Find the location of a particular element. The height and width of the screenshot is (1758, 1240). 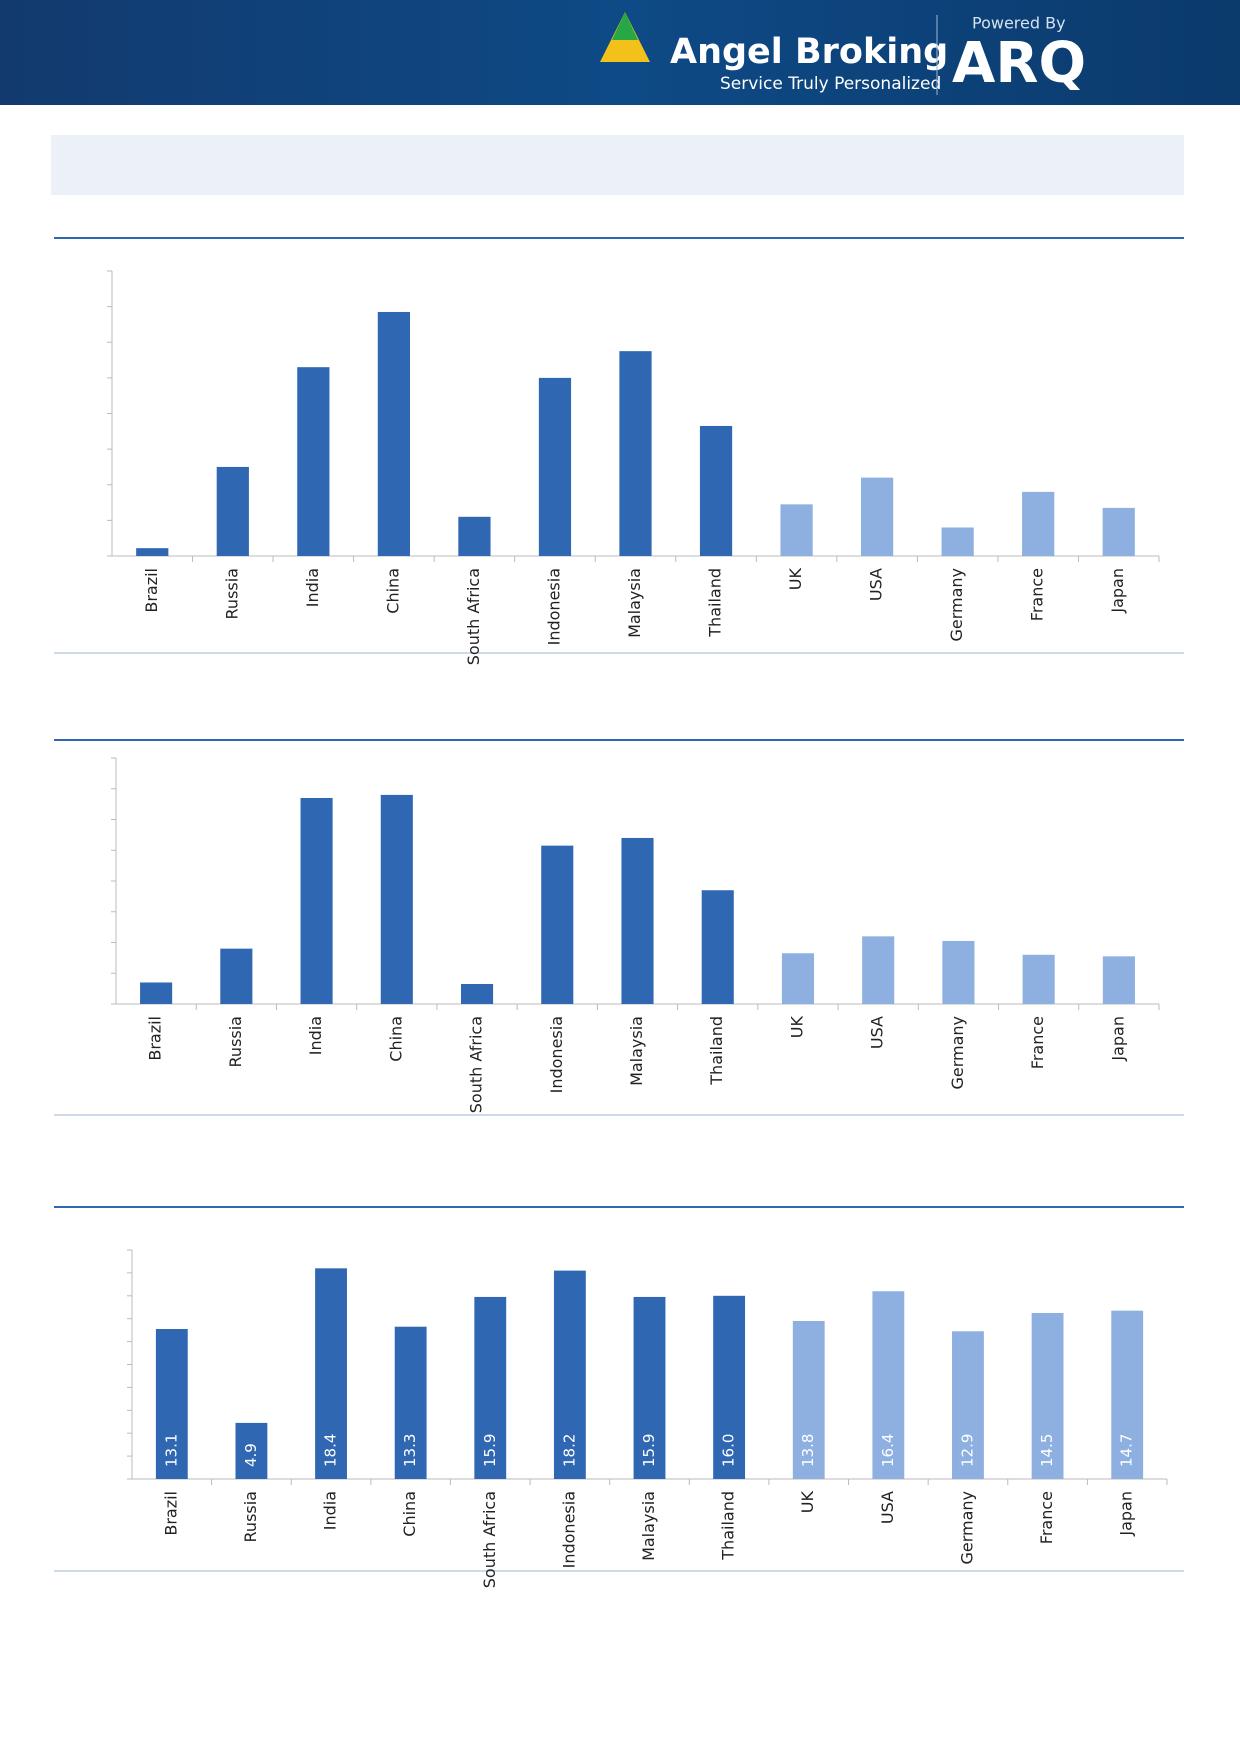

value-label: 4.9 is located at coordinates (251, 1455).